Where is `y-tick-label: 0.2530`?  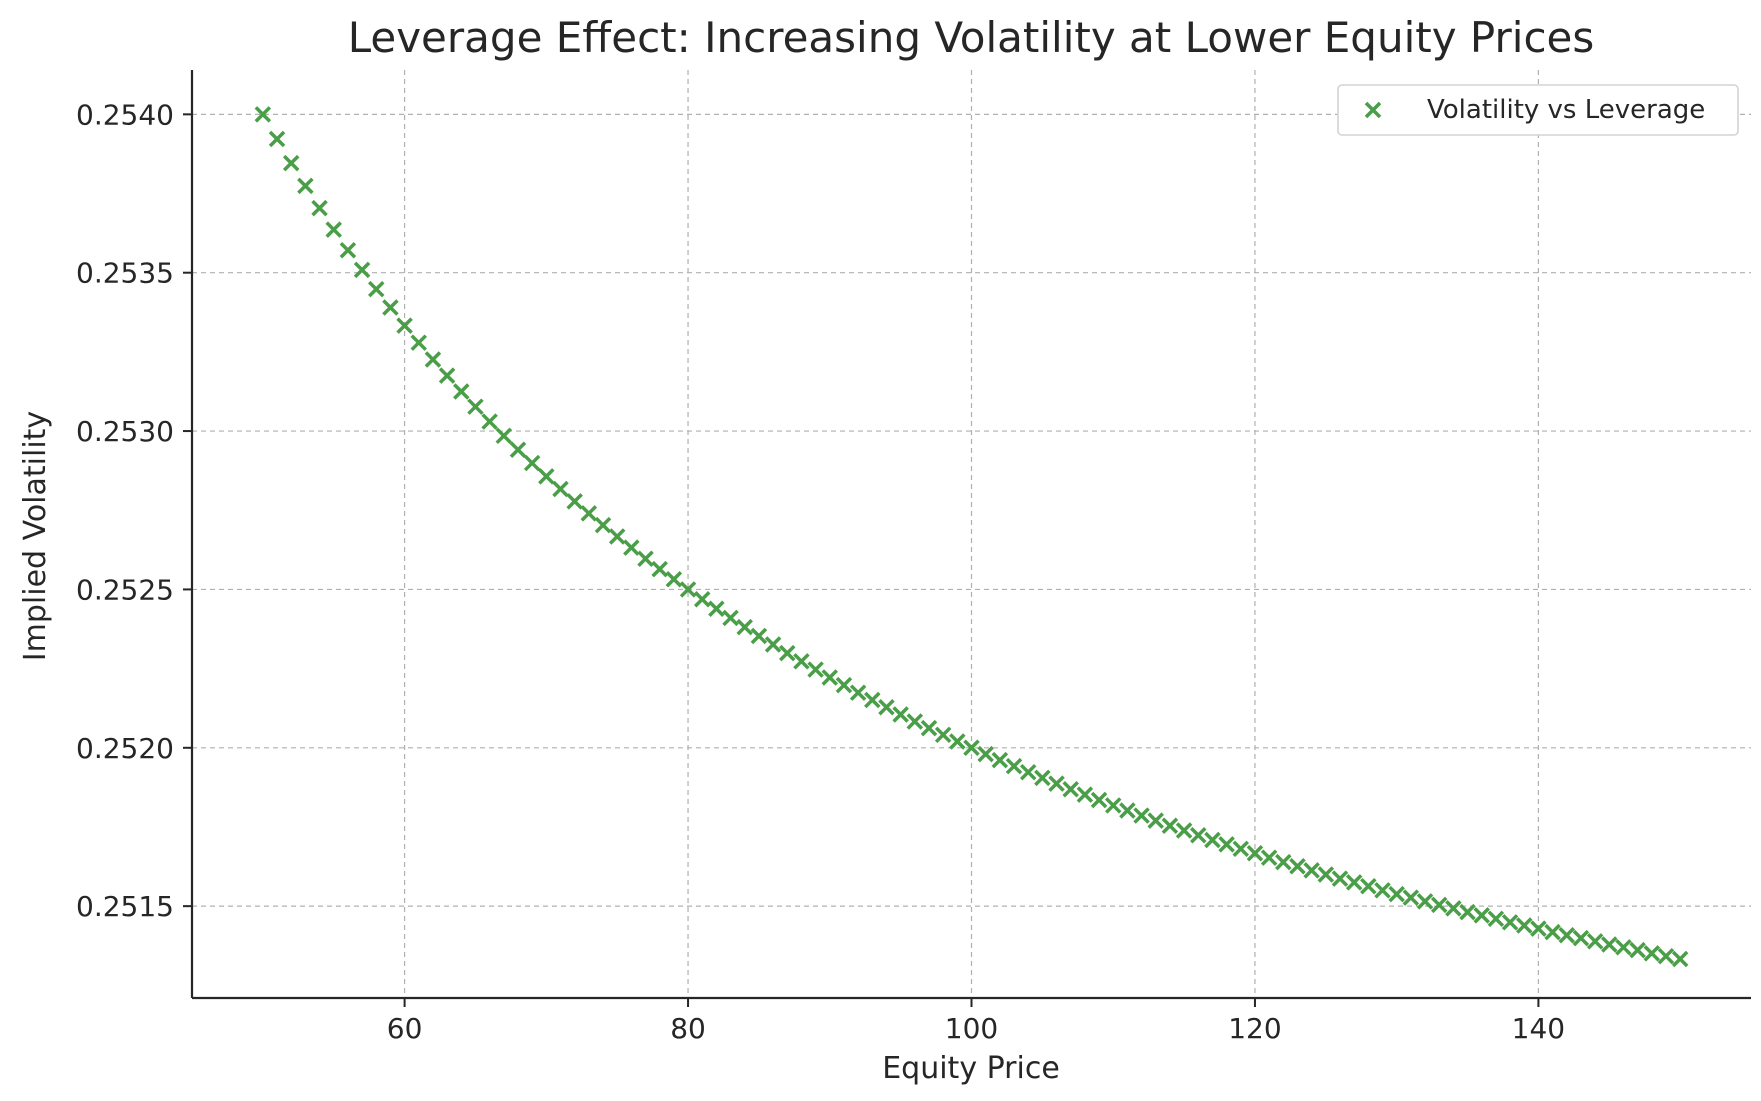 y-tick-label: 0.2530 is located at coordinates (125, 431).